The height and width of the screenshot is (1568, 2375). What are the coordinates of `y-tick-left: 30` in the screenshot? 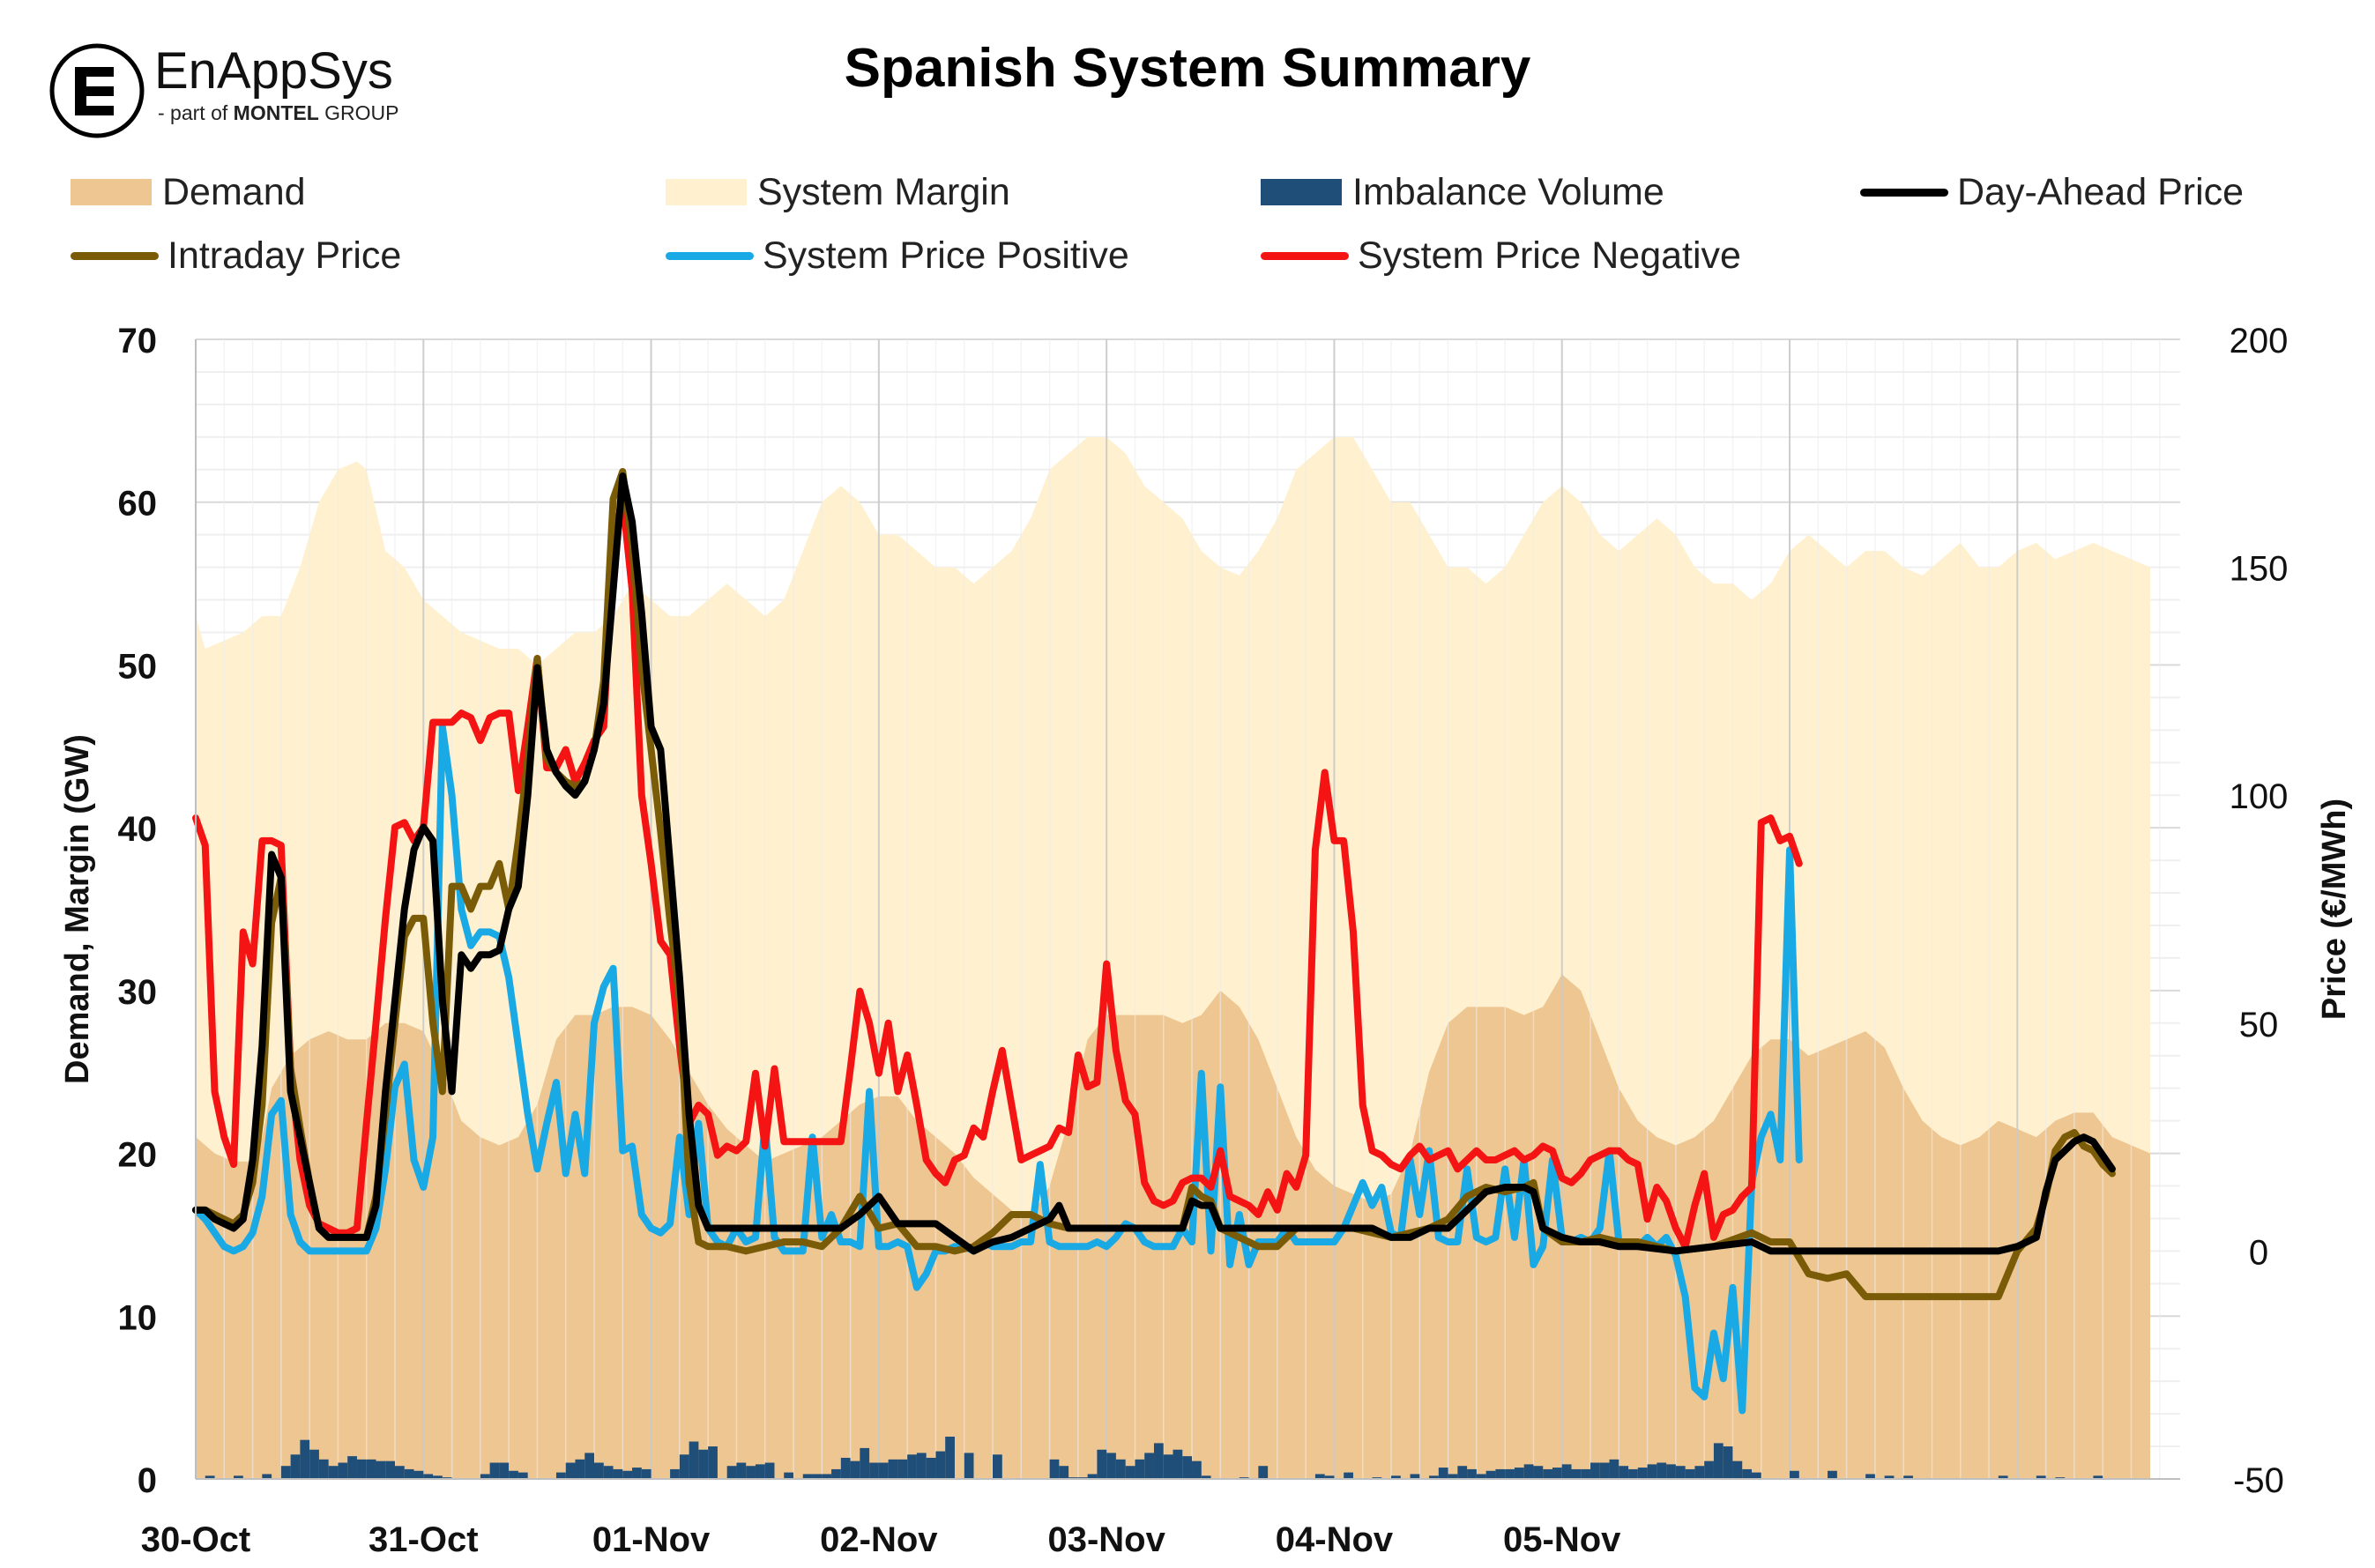 It's located at (138, 993).